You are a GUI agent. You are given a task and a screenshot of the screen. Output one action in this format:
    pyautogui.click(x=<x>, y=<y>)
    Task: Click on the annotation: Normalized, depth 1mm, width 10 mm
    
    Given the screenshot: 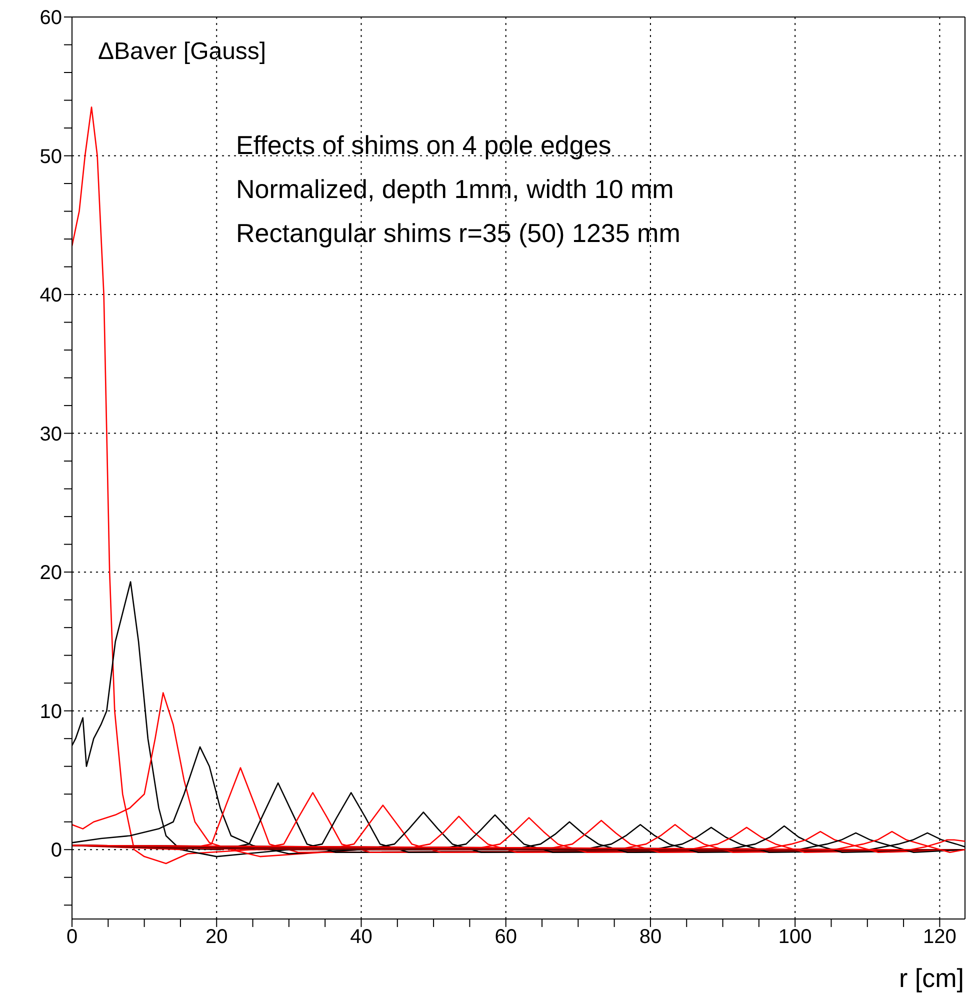 What is the action you would take?
    pyautogui.click(x=455, y=189)
    